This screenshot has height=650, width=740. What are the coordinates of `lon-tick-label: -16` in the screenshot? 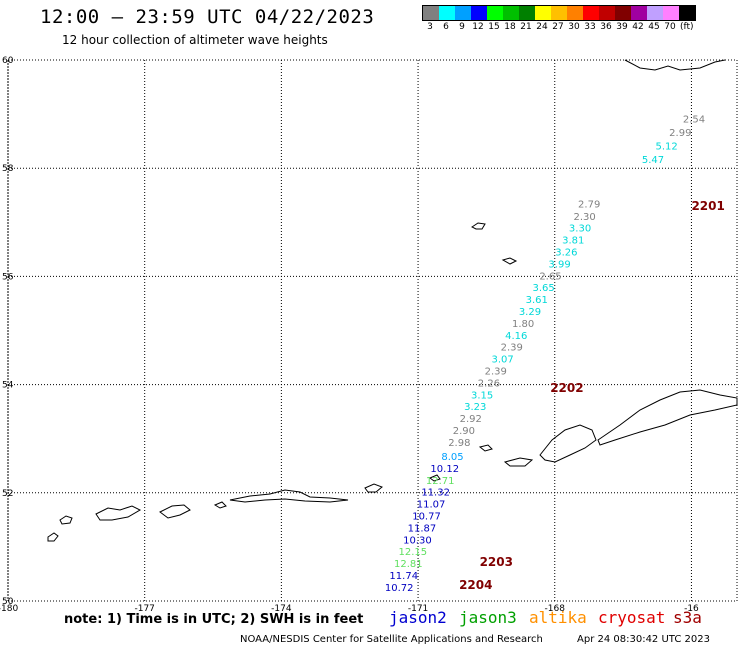 It's located at (691, 609).